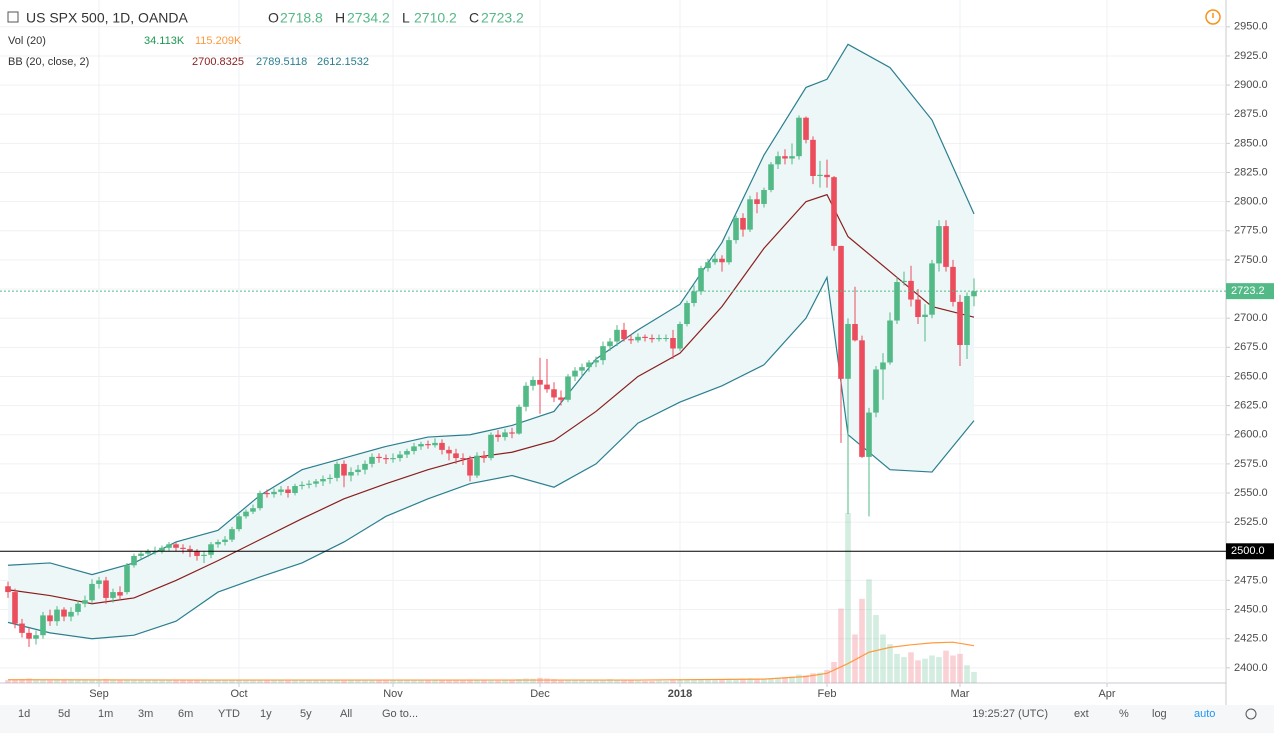 Image resolution: width=1274 pixels, height=733 pixels. Describe the element at coordinates (13, 17) in the screenshot. I see `symbol-menu-icon` at that location.